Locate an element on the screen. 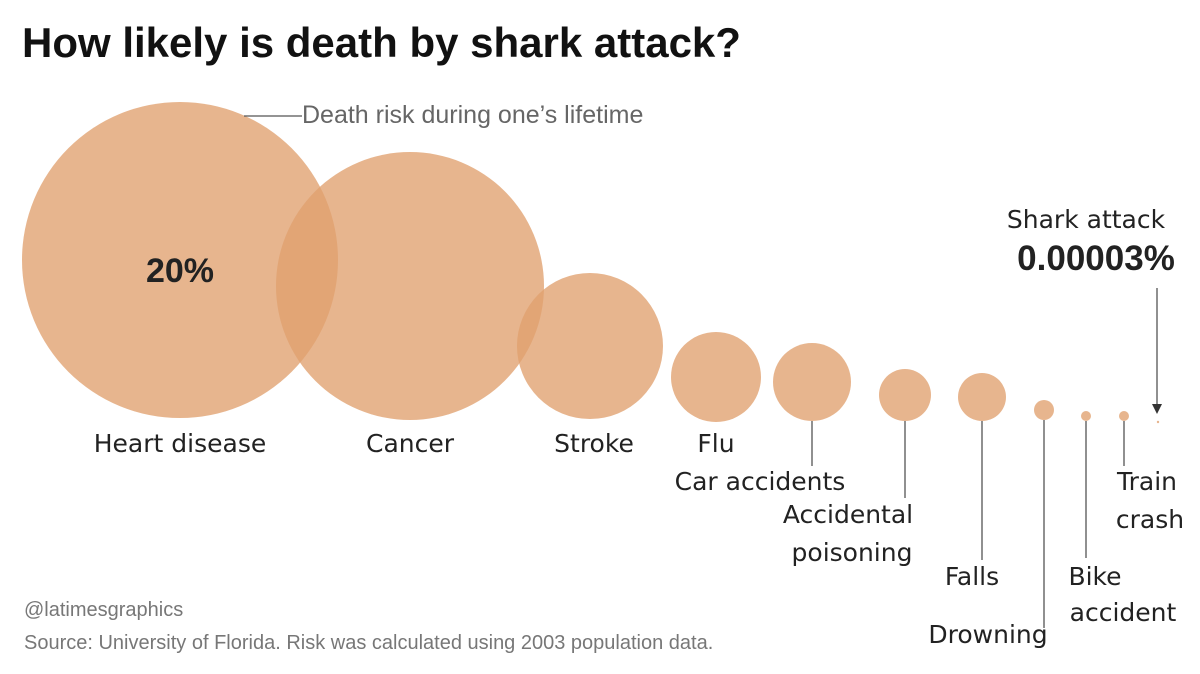 Image resolution: width=1200 pixels, height=674 pixels. label-car-accidents: Car accidents is located at coordinates (760, 481).